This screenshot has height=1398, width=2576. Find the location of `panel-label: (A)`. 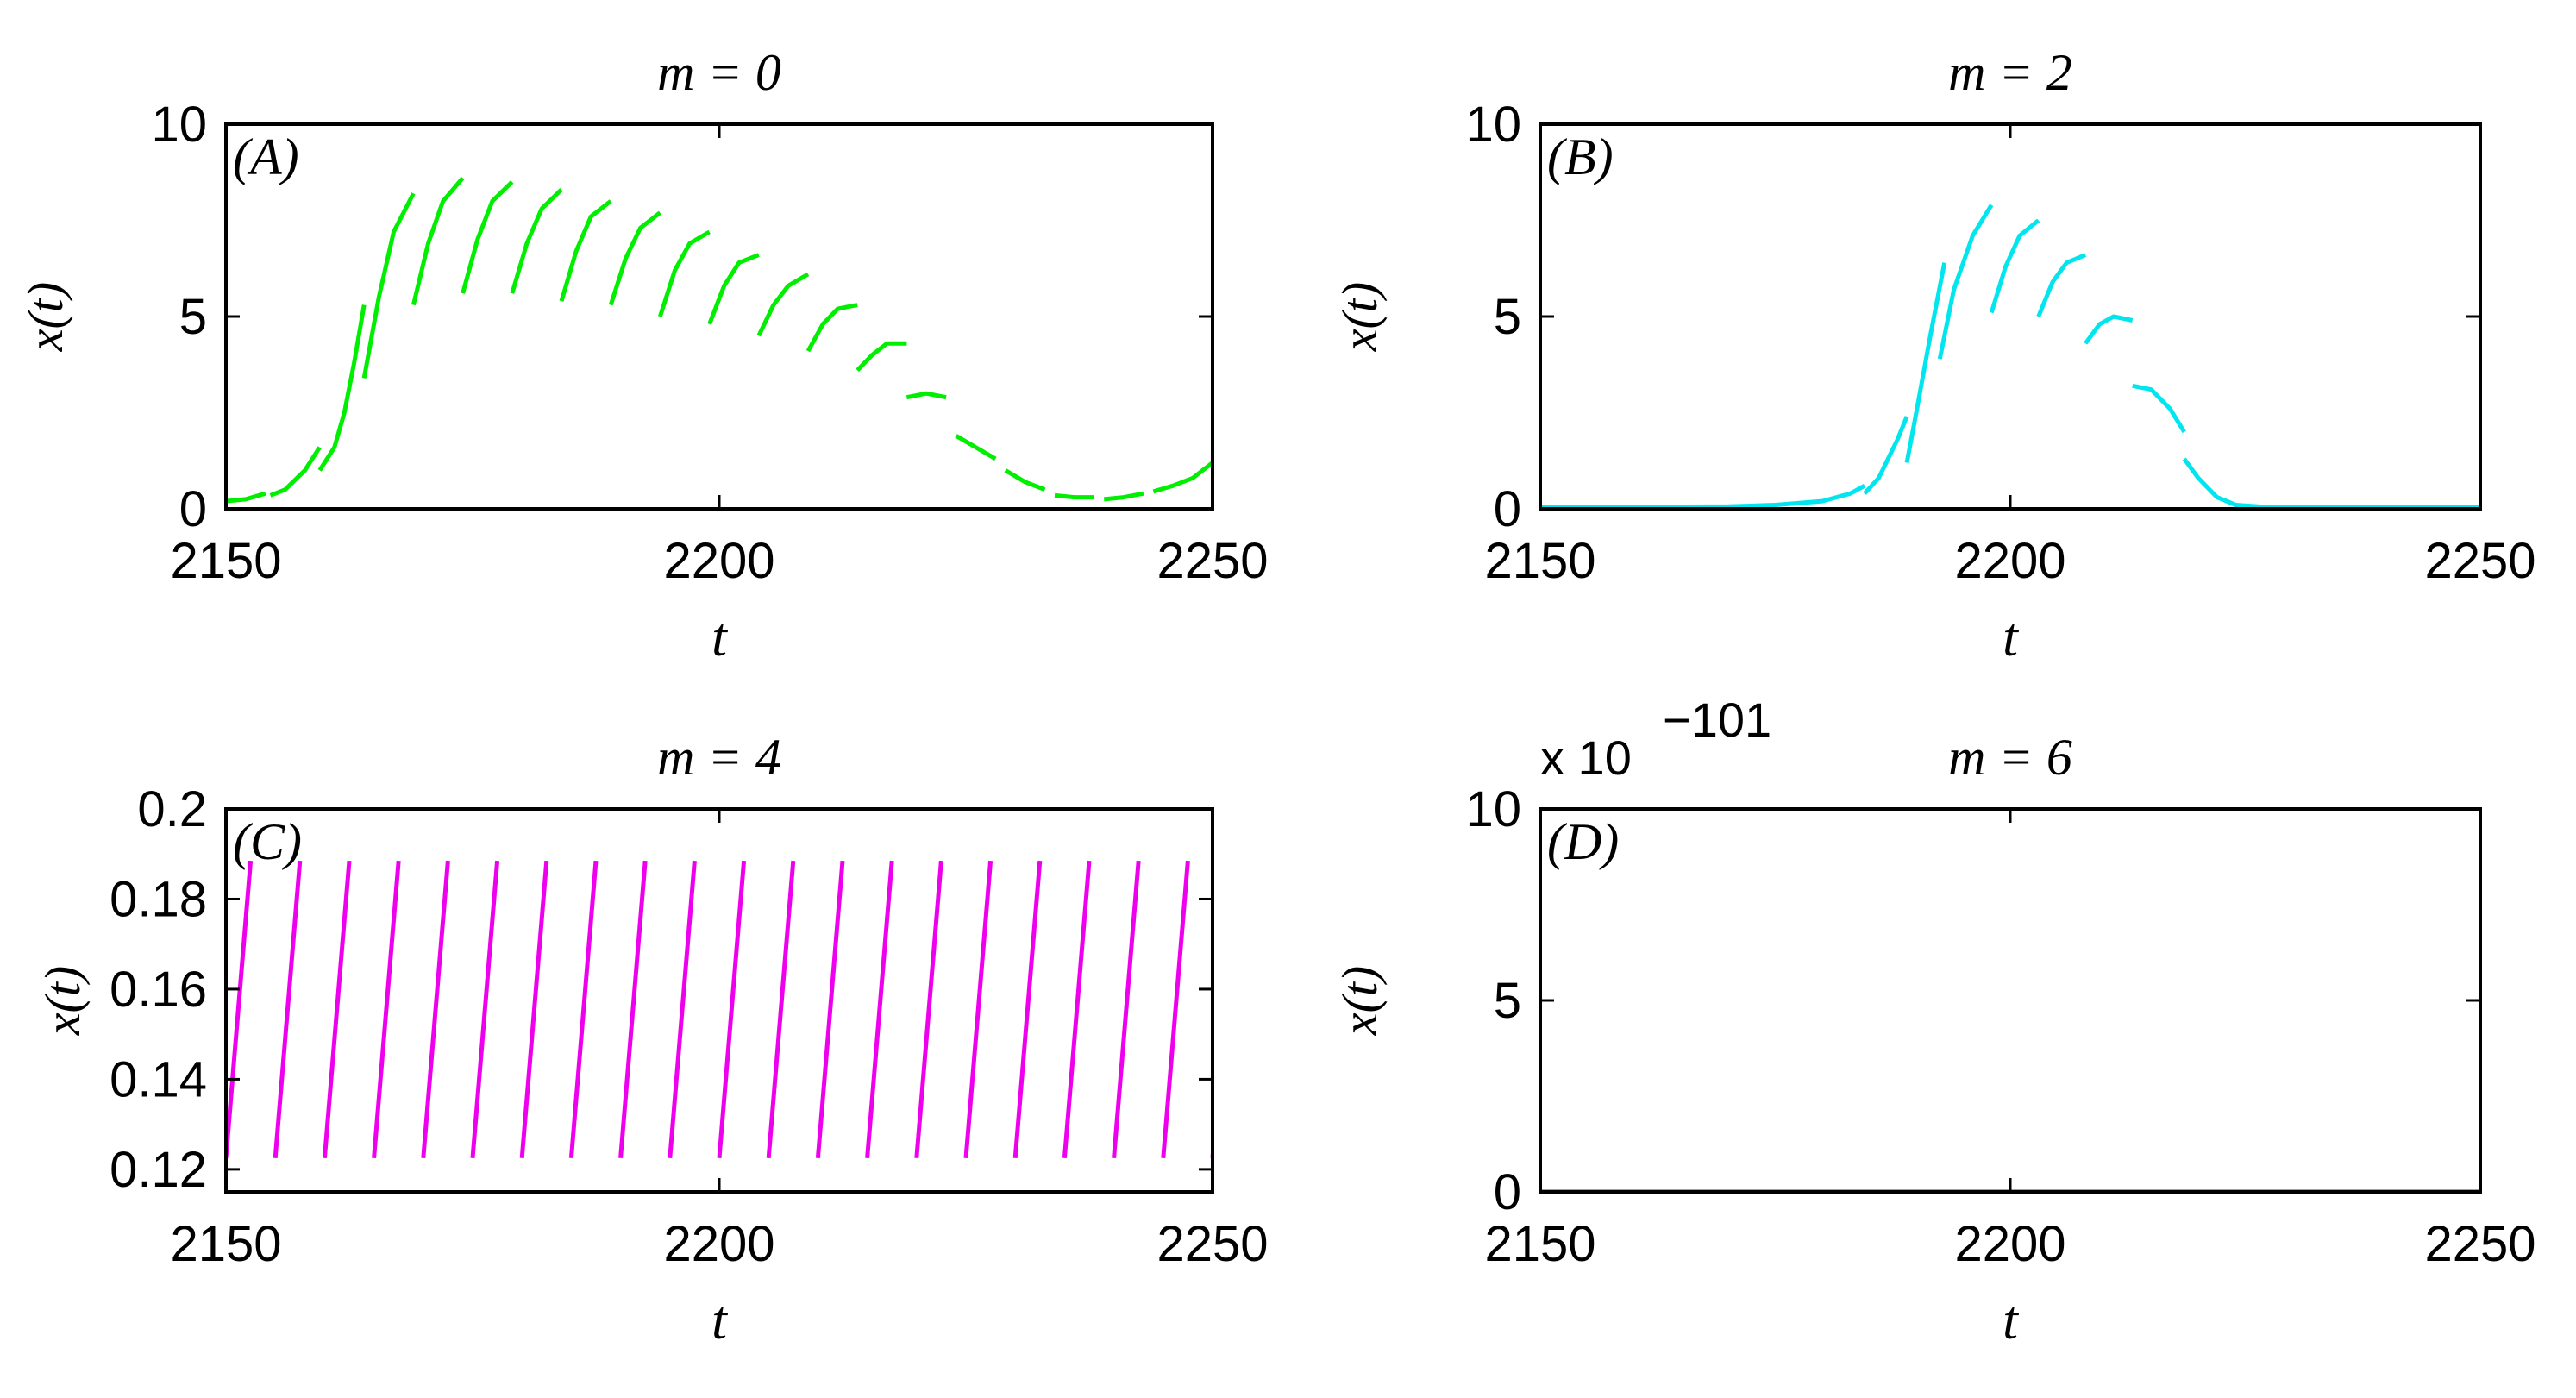

panel-label: (A) is located at coordinates (266, 157).